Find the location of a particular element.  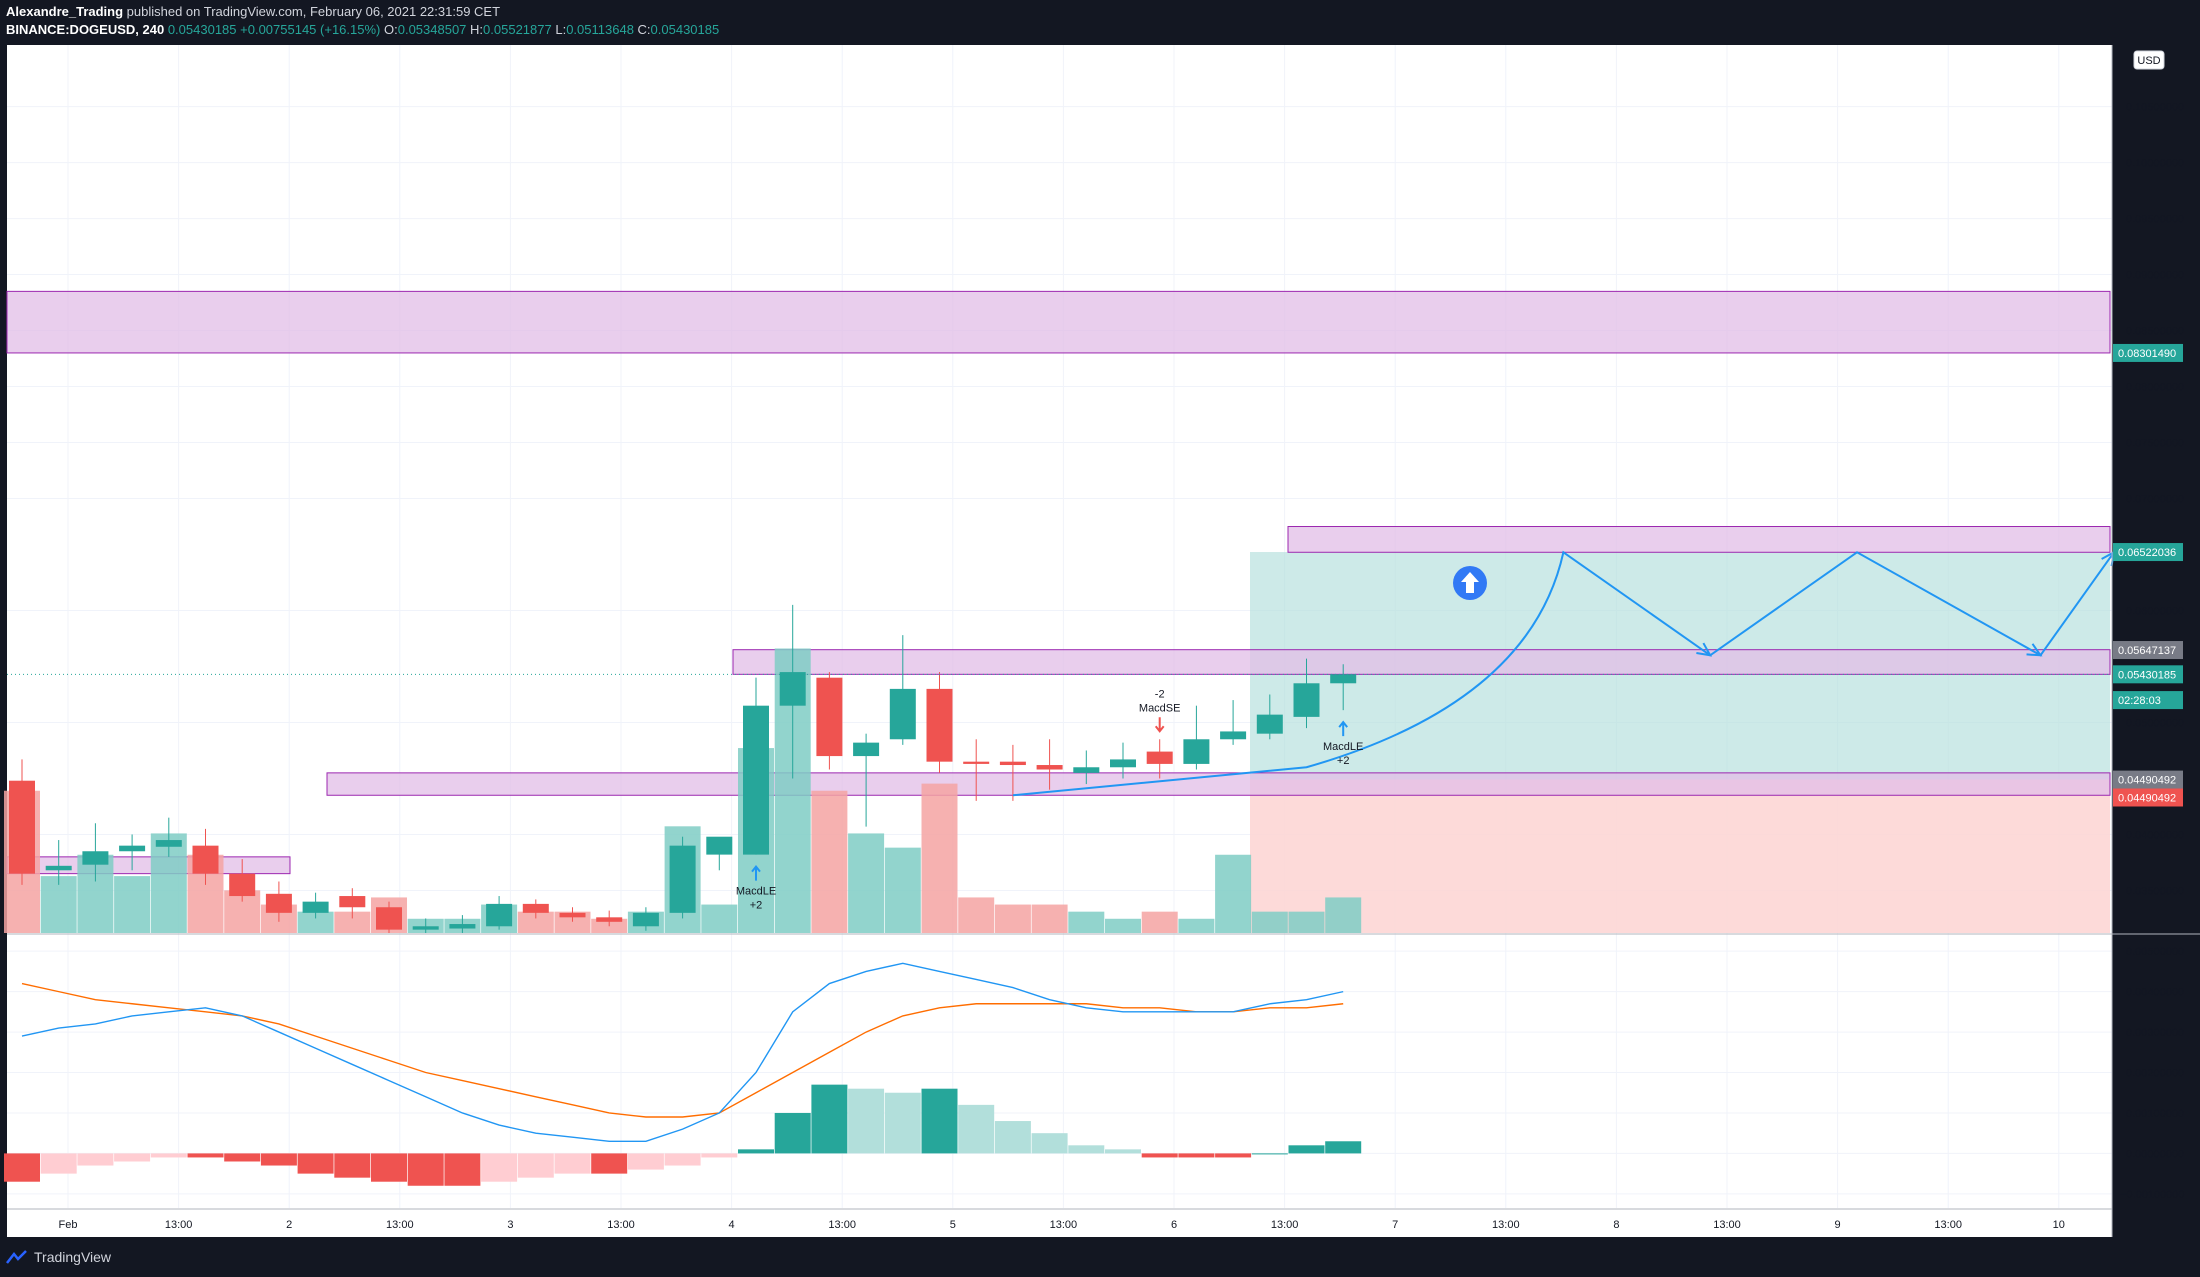

price-tick-label: 0.10500000 is located at coordinates (2155, 108).